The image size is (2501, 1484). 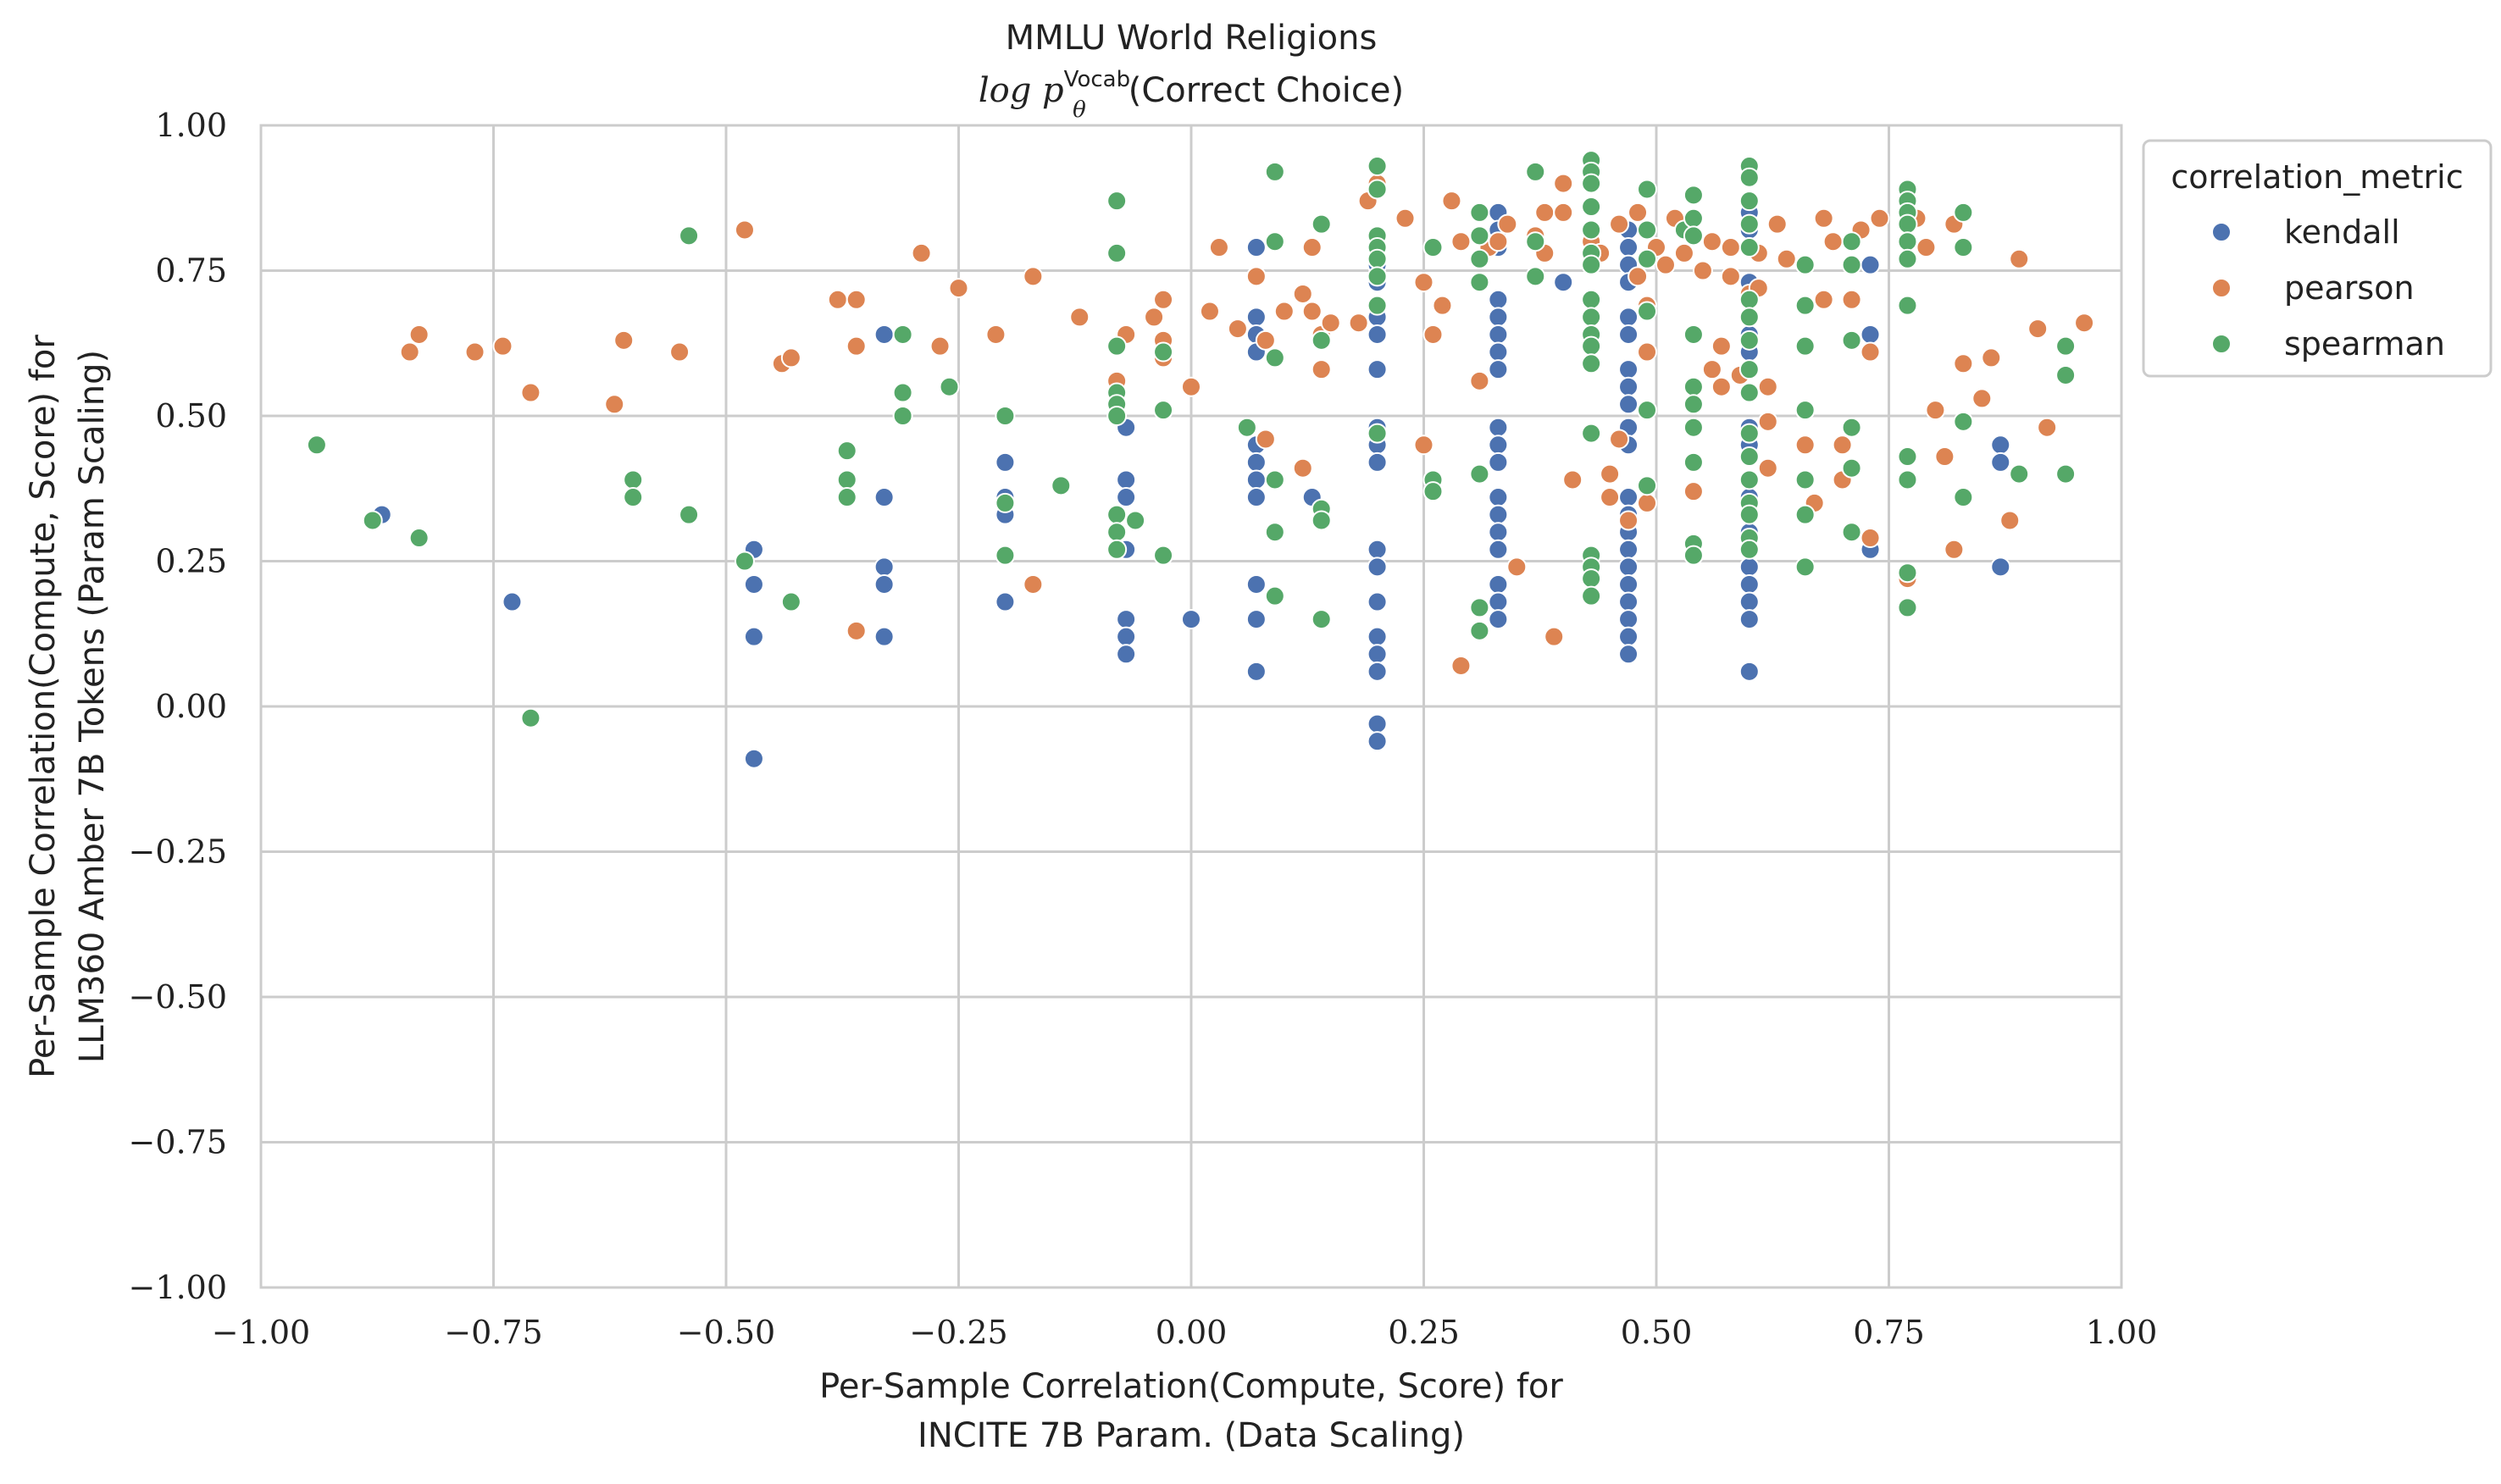 What do you see at coordinates (2221, 288) in the screenshot?
I see `legend-marker-pearson` at bounding box center [2221, 288].